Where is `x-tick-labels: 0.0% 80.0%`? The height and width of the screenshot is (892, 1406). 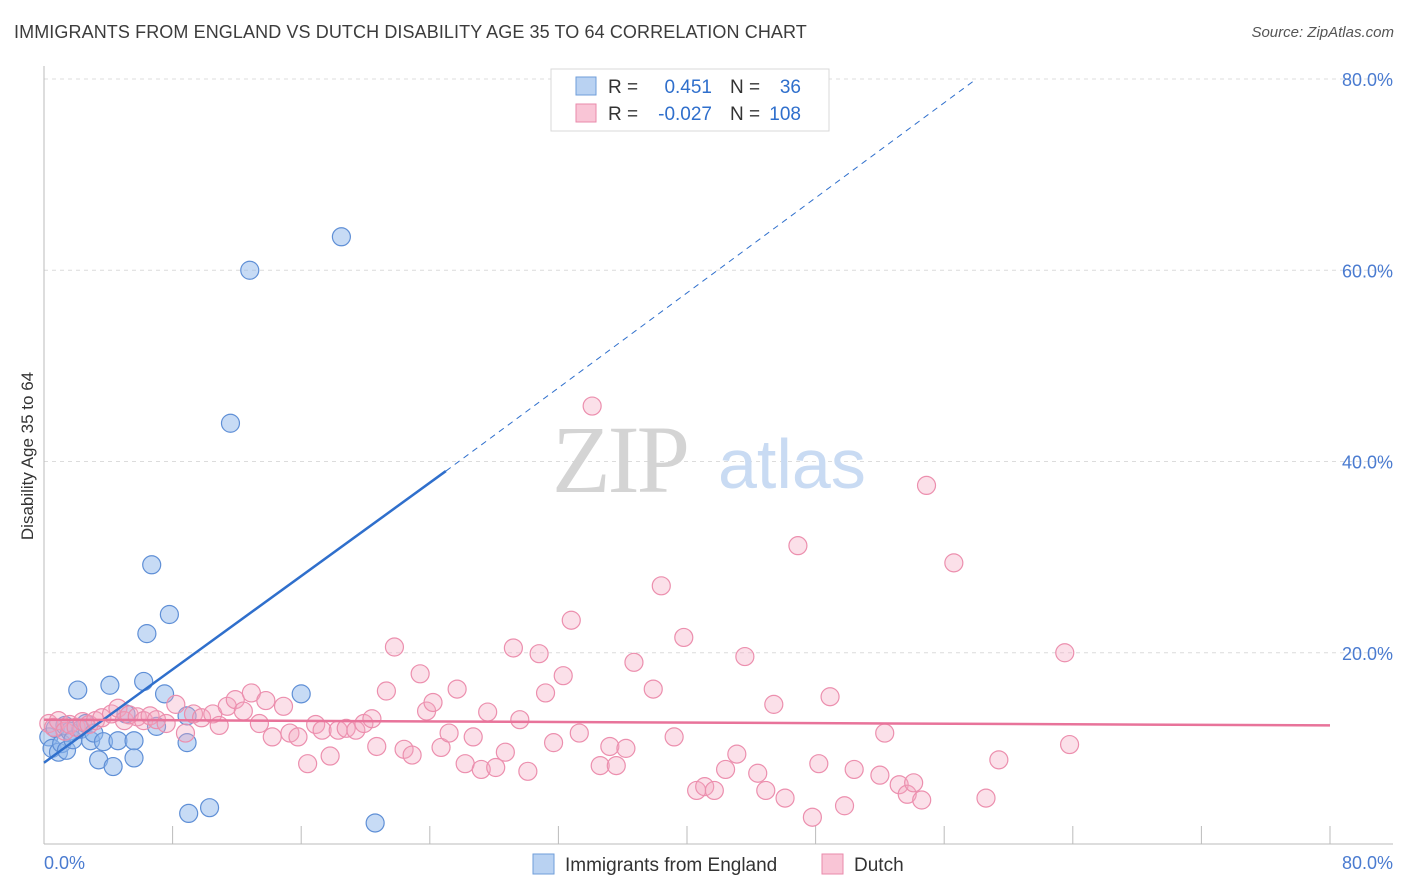 x-tick-labels: 0.0% 80.0% is located at coordinates (718, 863).